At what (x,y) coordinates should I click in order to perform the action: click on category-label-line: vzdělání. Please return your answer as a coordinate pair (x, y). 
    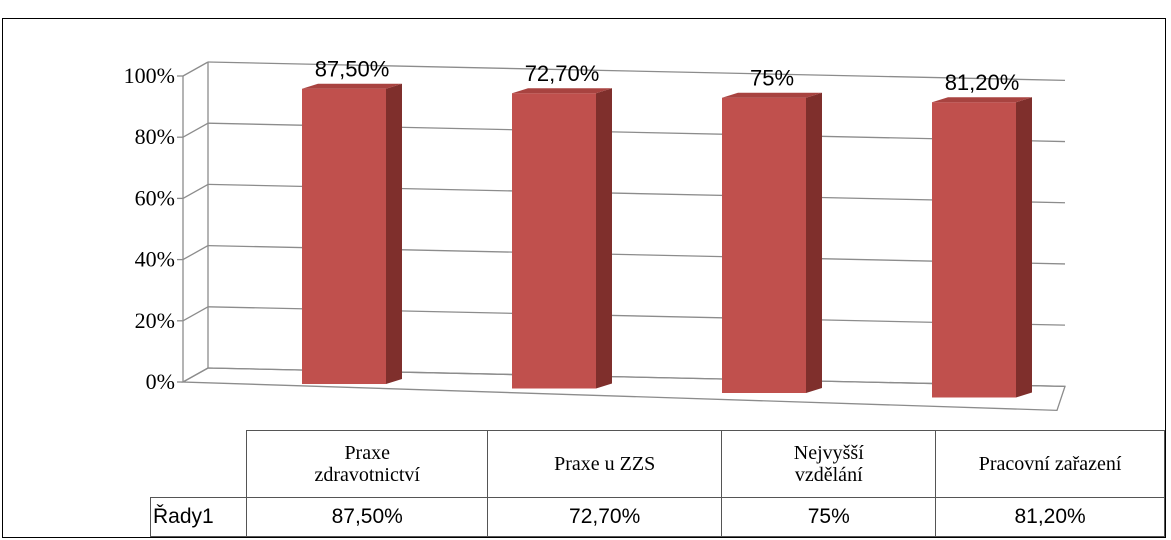
    Looking at the image, I should click on (828, 475).